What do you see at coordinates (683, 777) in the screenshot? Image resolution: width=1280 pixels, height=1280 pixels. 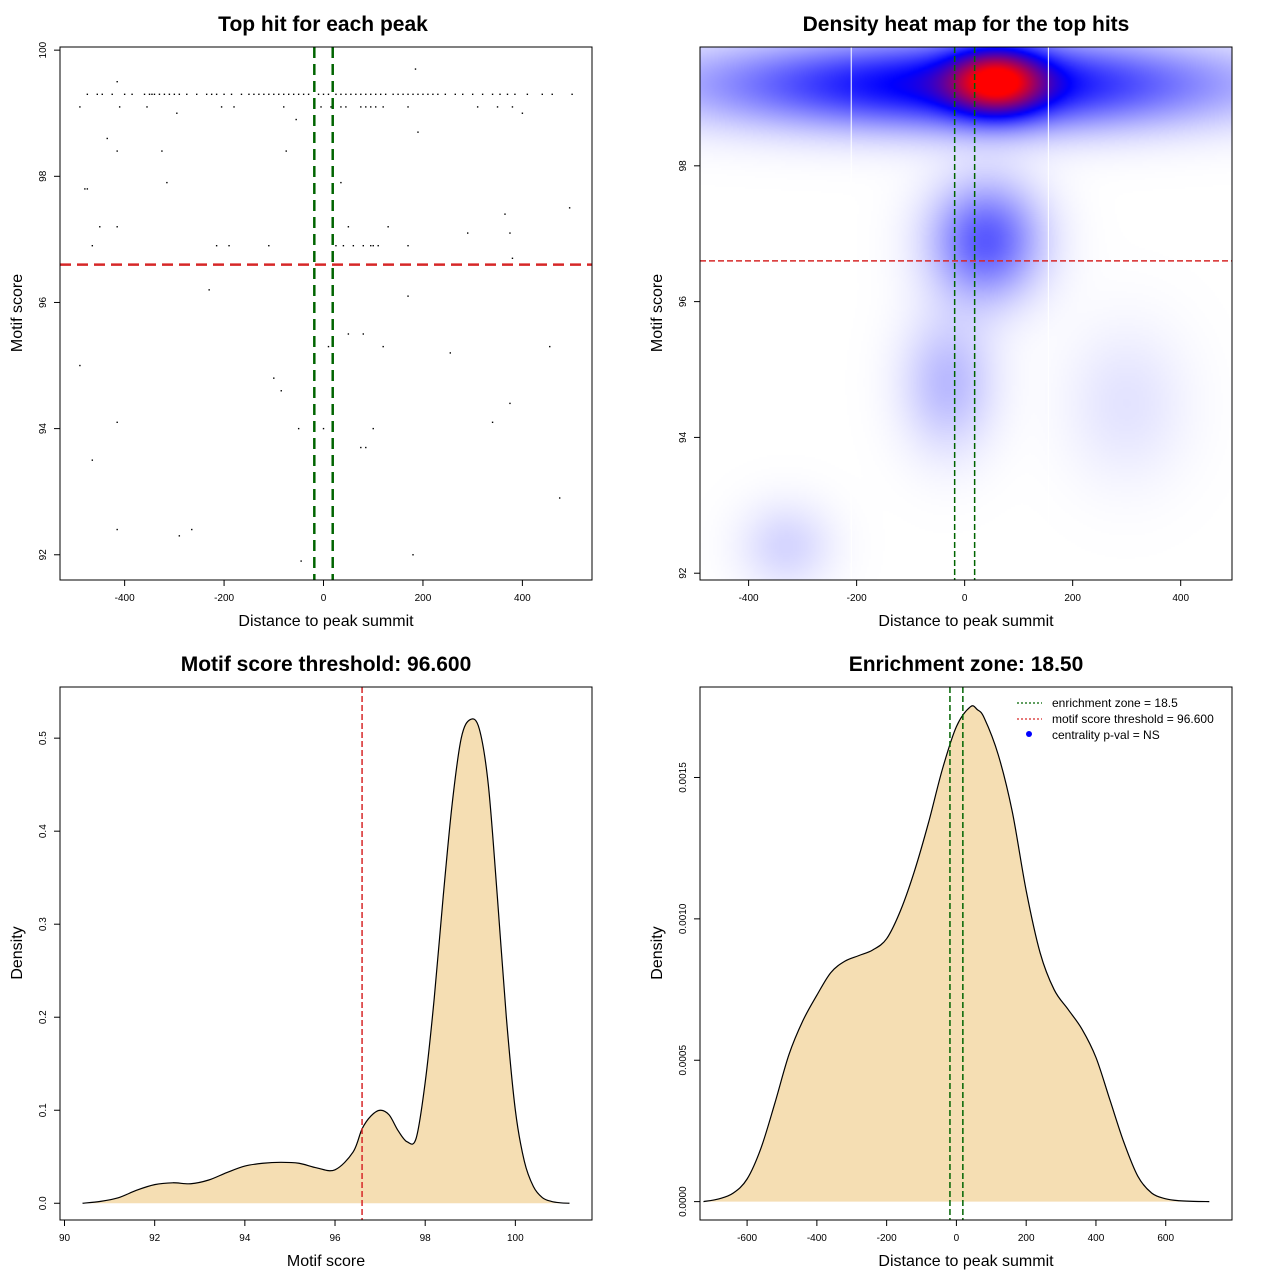 I see `y-tick-label: 0.0015` at bounding box center [683, 777].